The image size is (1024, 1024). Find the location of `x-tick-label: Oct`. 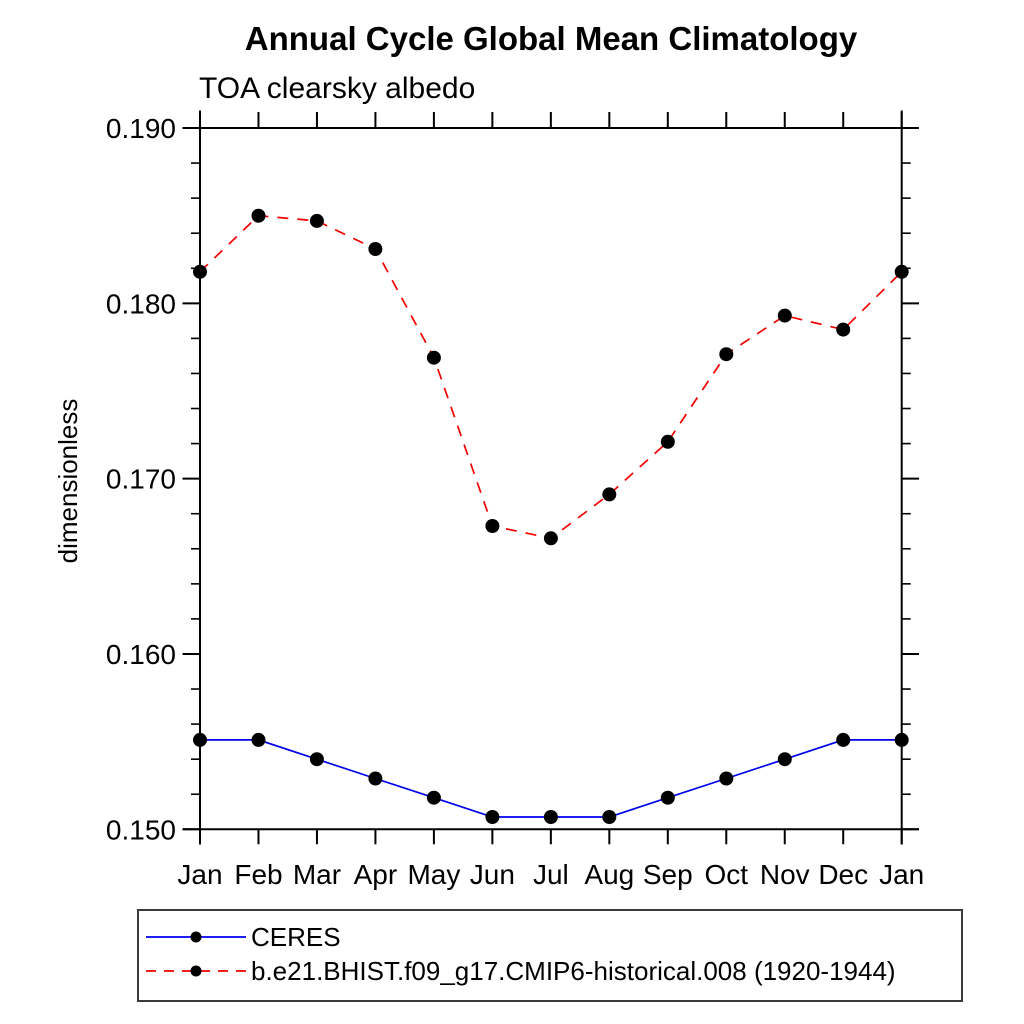

x-tick-label: Oct is located at coordinates (726, 874).